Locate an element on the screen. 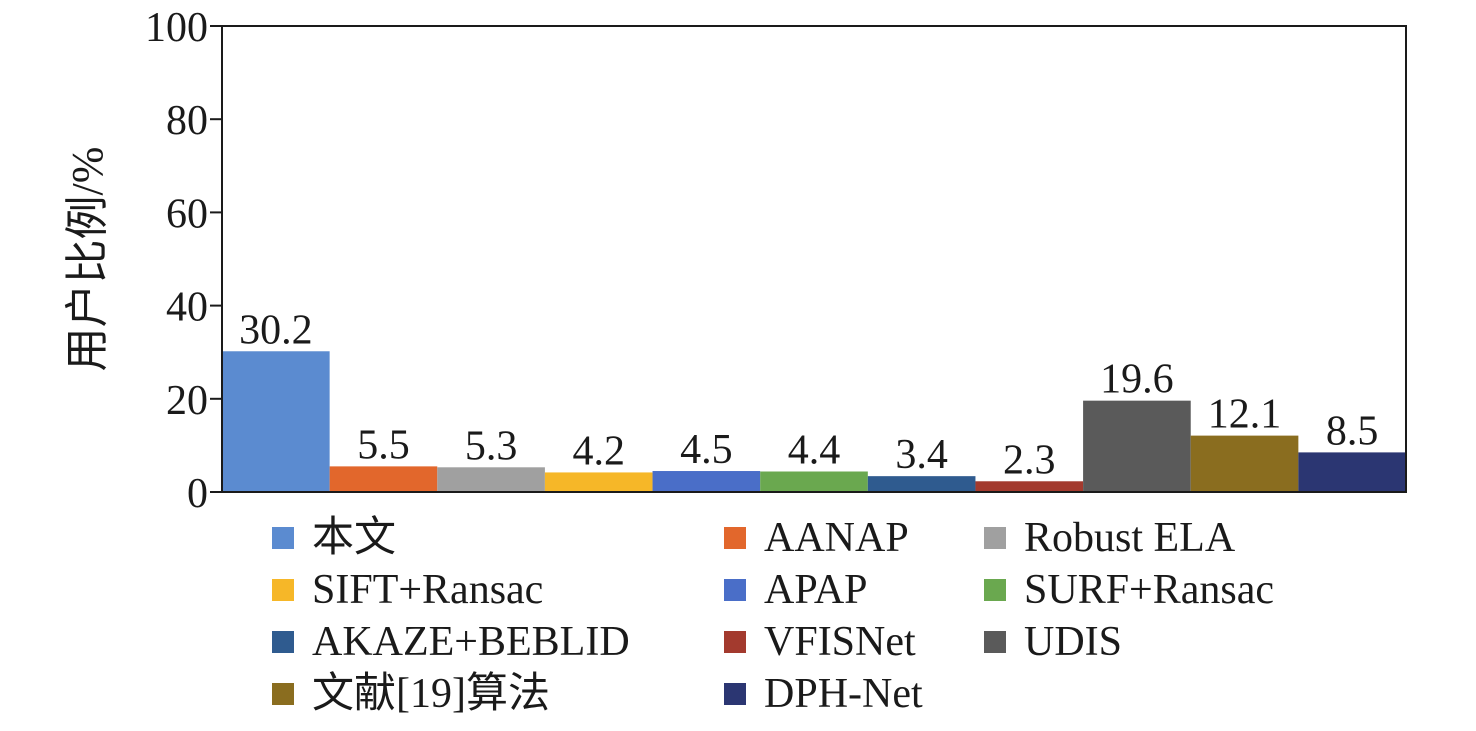  legend-item-5: APAP is located at coordinates (796, 590).